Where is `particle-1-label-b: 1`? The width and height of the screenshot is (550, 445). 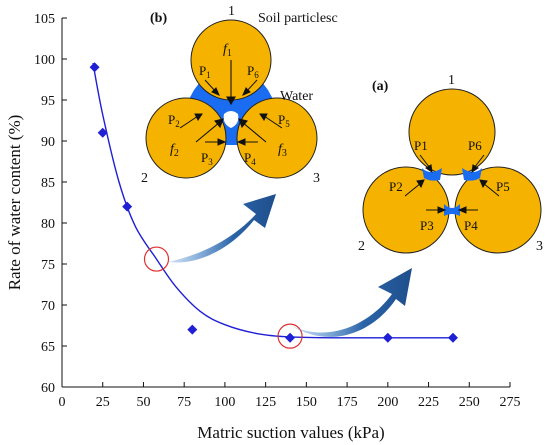
particle-1-label-b: 1 is located at coordinates (231, 11).